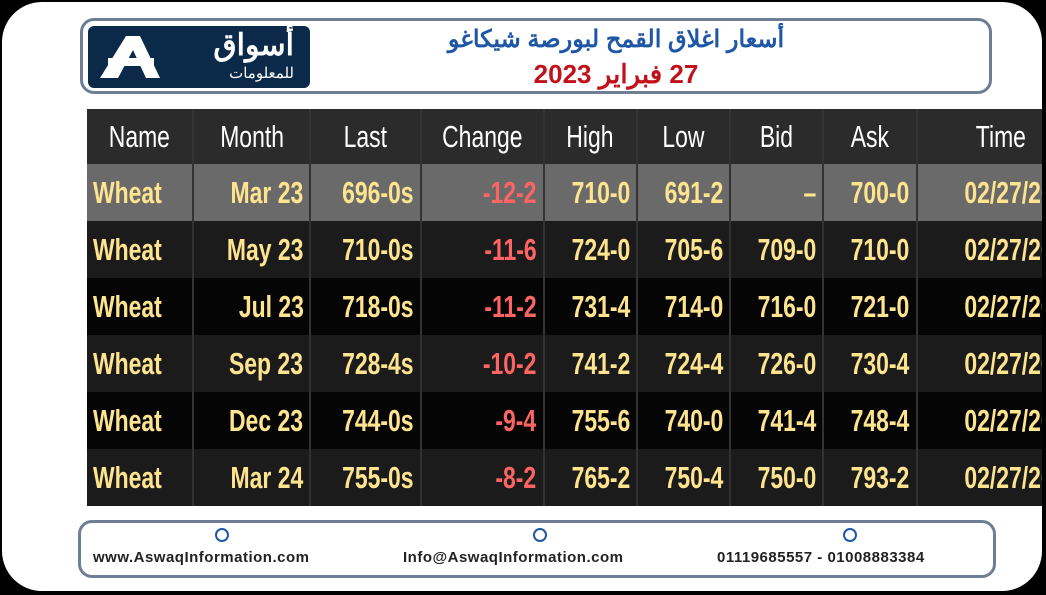  Describe the element at coordinates (516, 477) in the screenshot. I see `cell-text: -8-2` at that location.